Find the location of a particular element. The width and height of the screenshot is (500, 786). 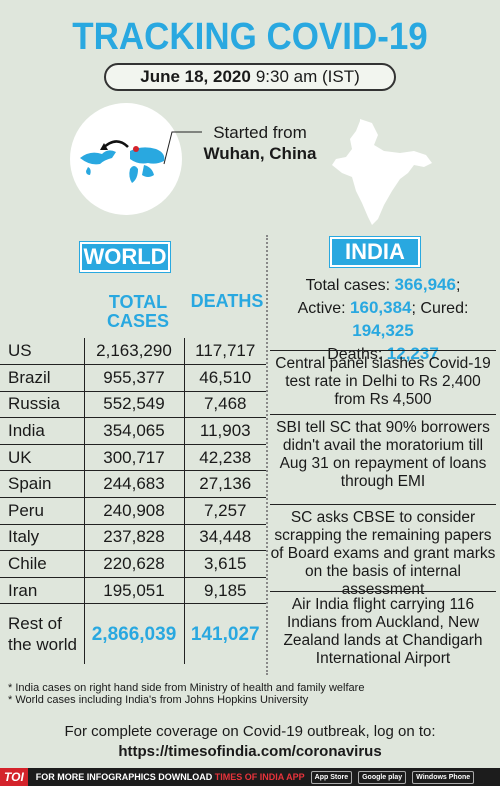

google-play-badge: Google play is located at coordinates (382, 777).